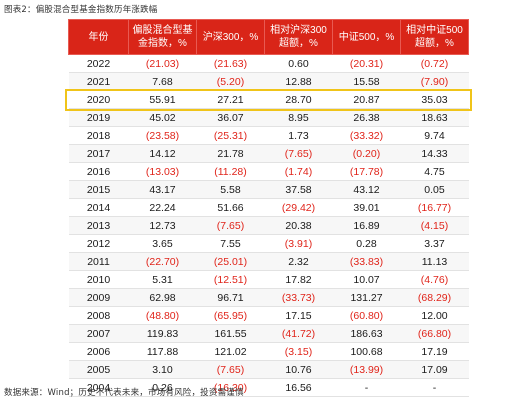 The image size is (513, 400). Describe the element at coordinates (98, 315) in the screenshot. I see `year-cell: 2008` at that location.